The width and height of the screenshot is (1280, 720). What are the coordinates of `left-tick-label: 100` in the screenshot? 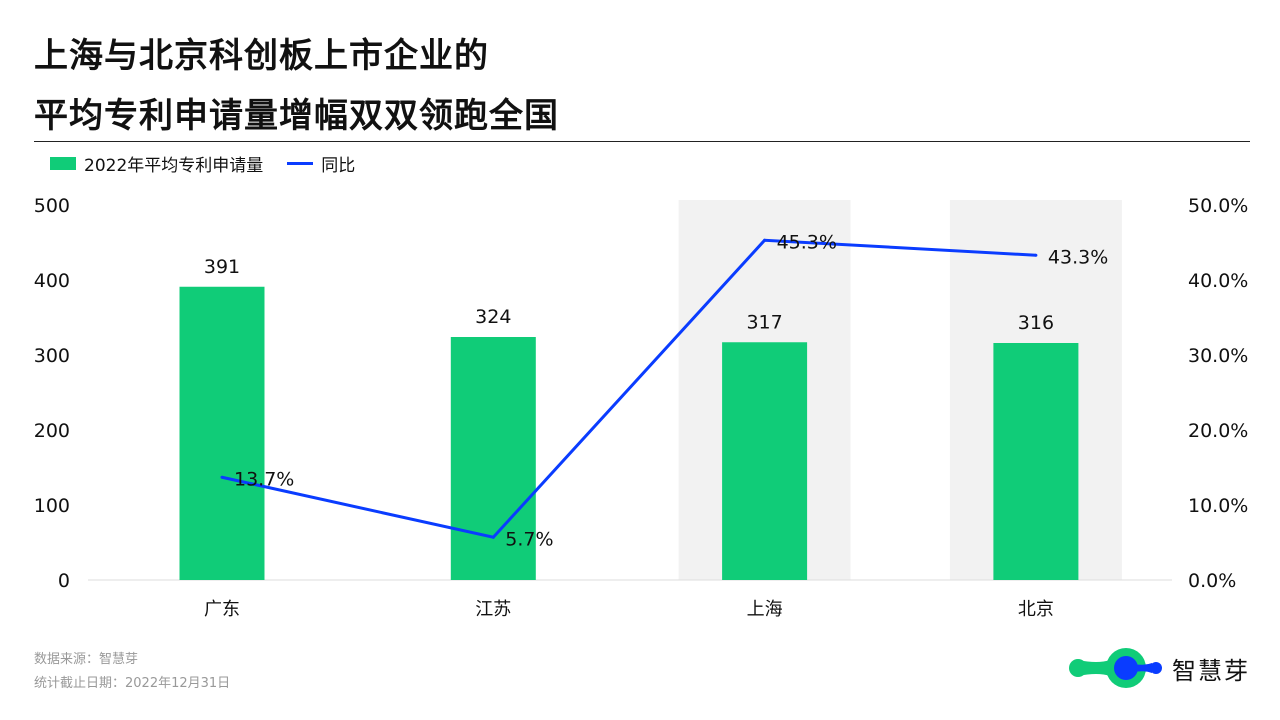 It's located at (52, 506).